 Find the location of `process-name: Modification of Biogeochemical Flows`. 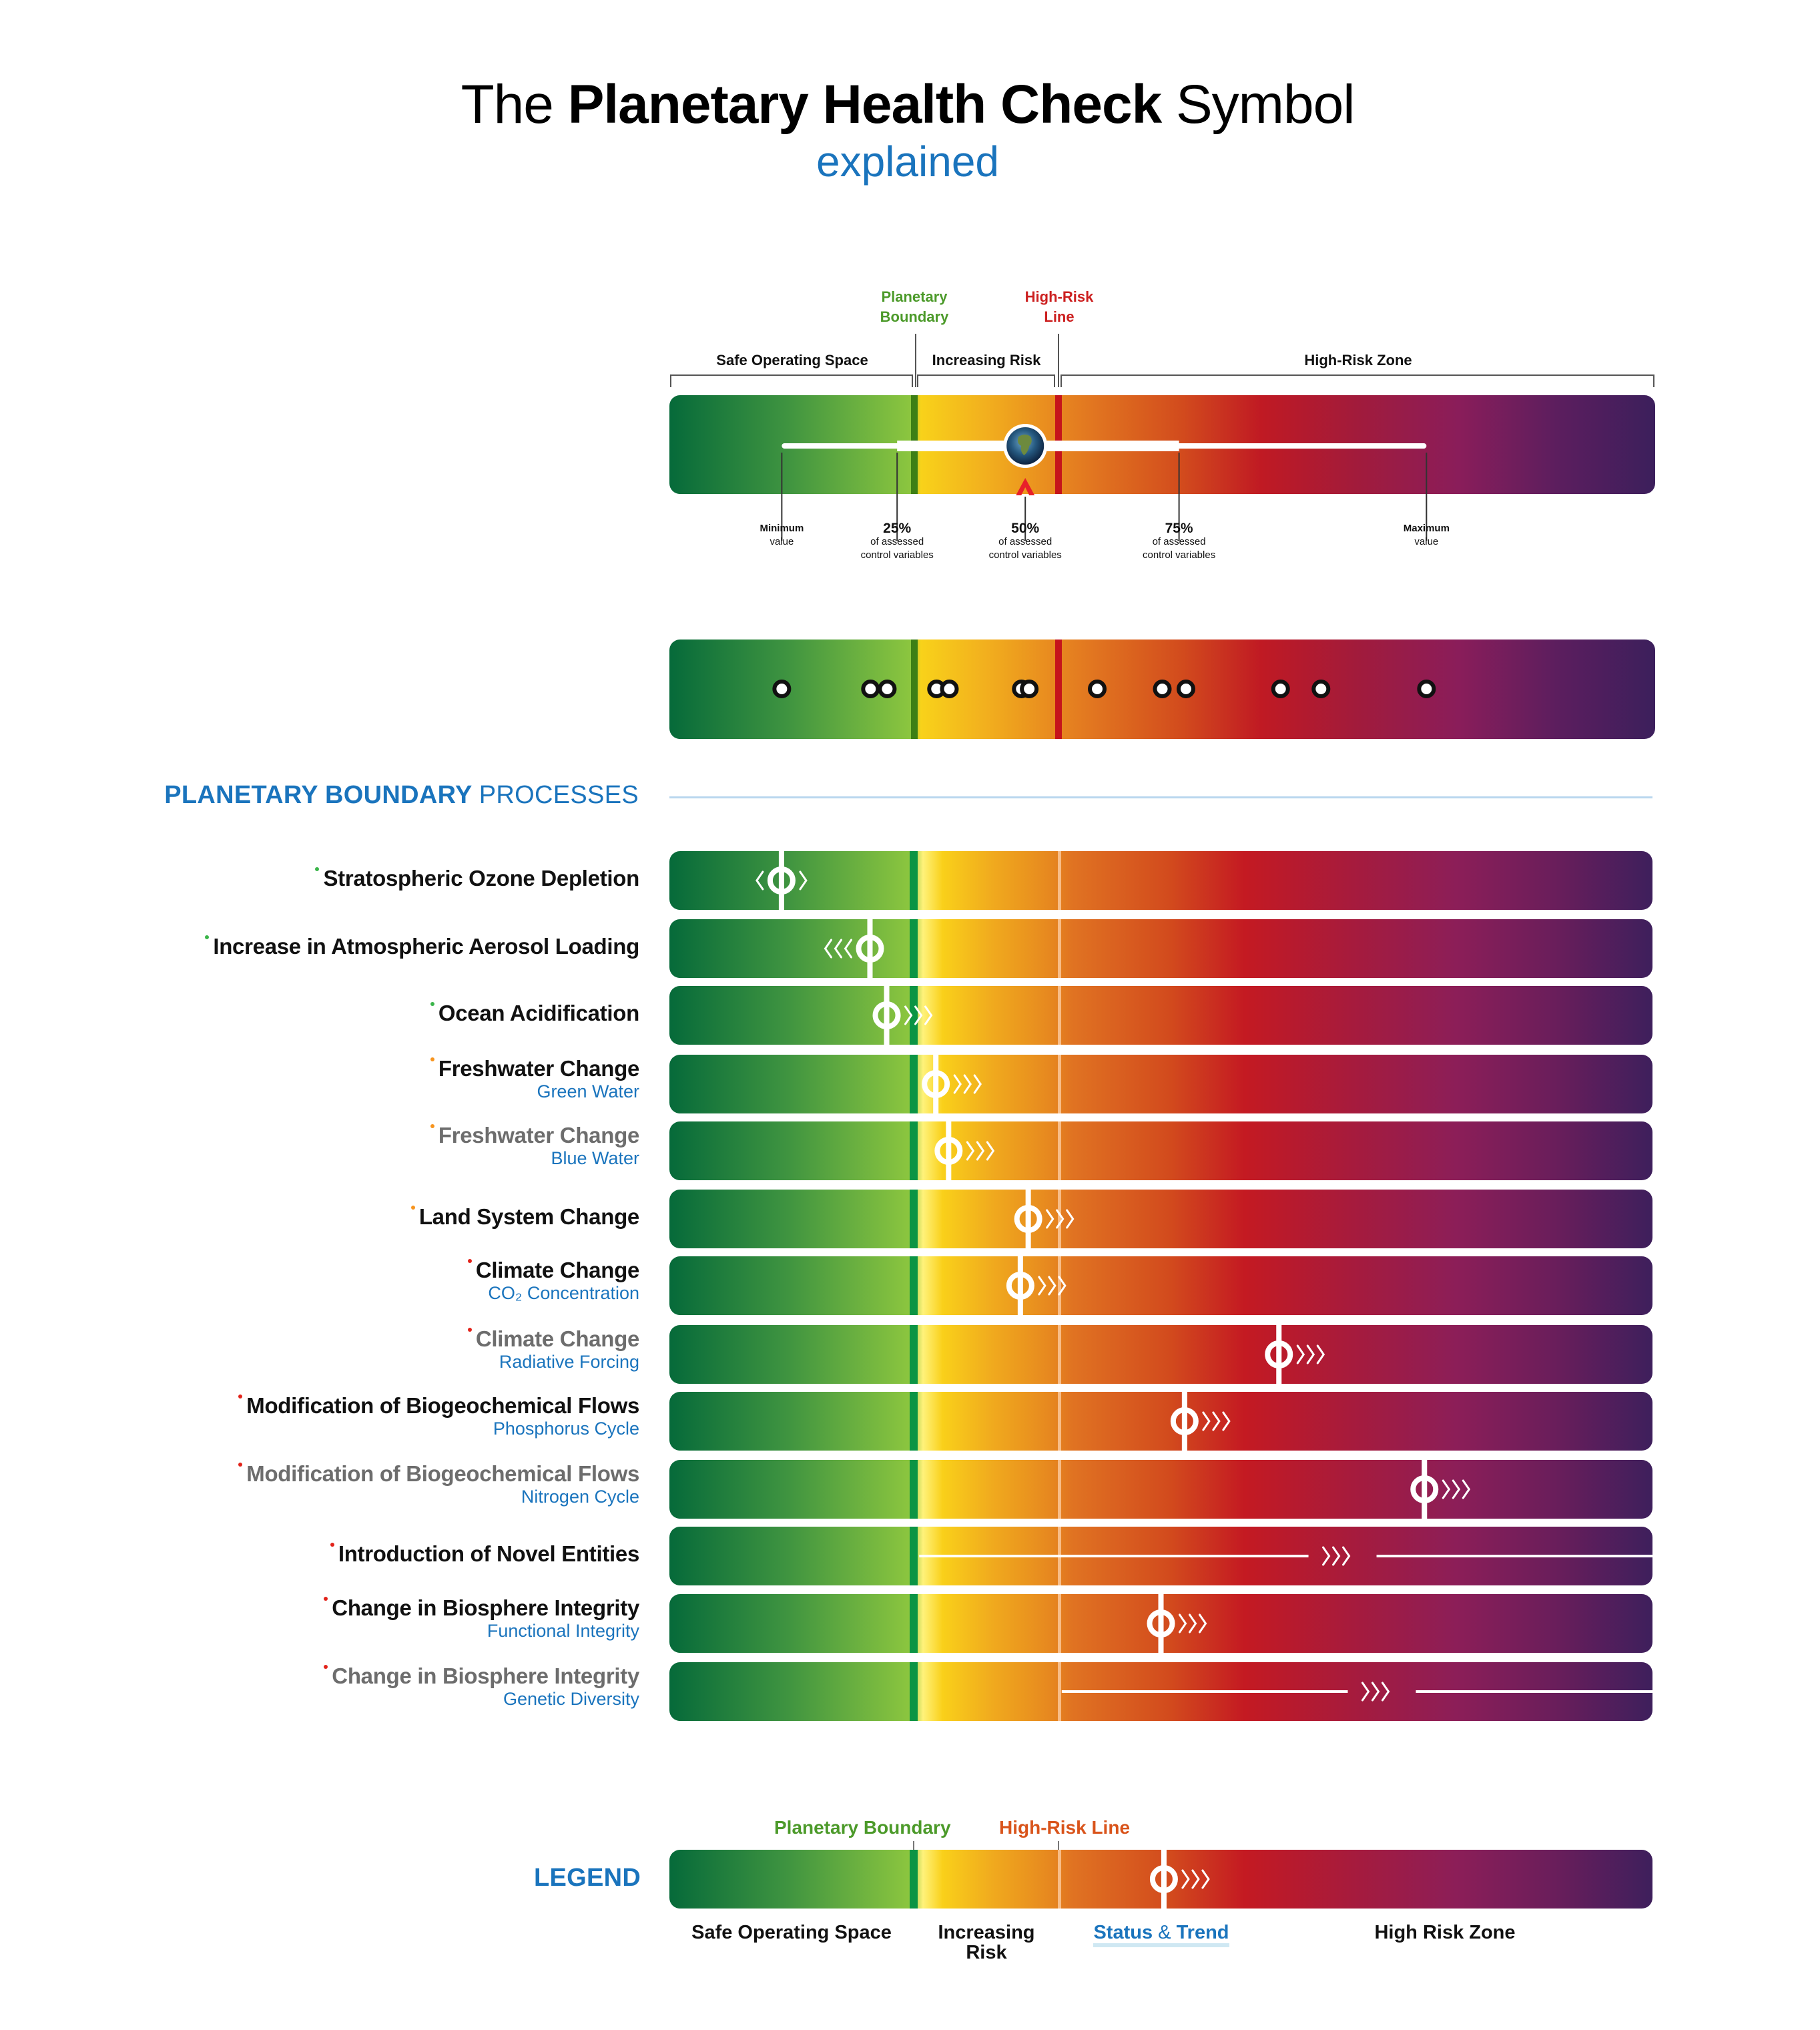

process-name: Modification of Biogeochemical Flows is located at coordinates (439, 1474).